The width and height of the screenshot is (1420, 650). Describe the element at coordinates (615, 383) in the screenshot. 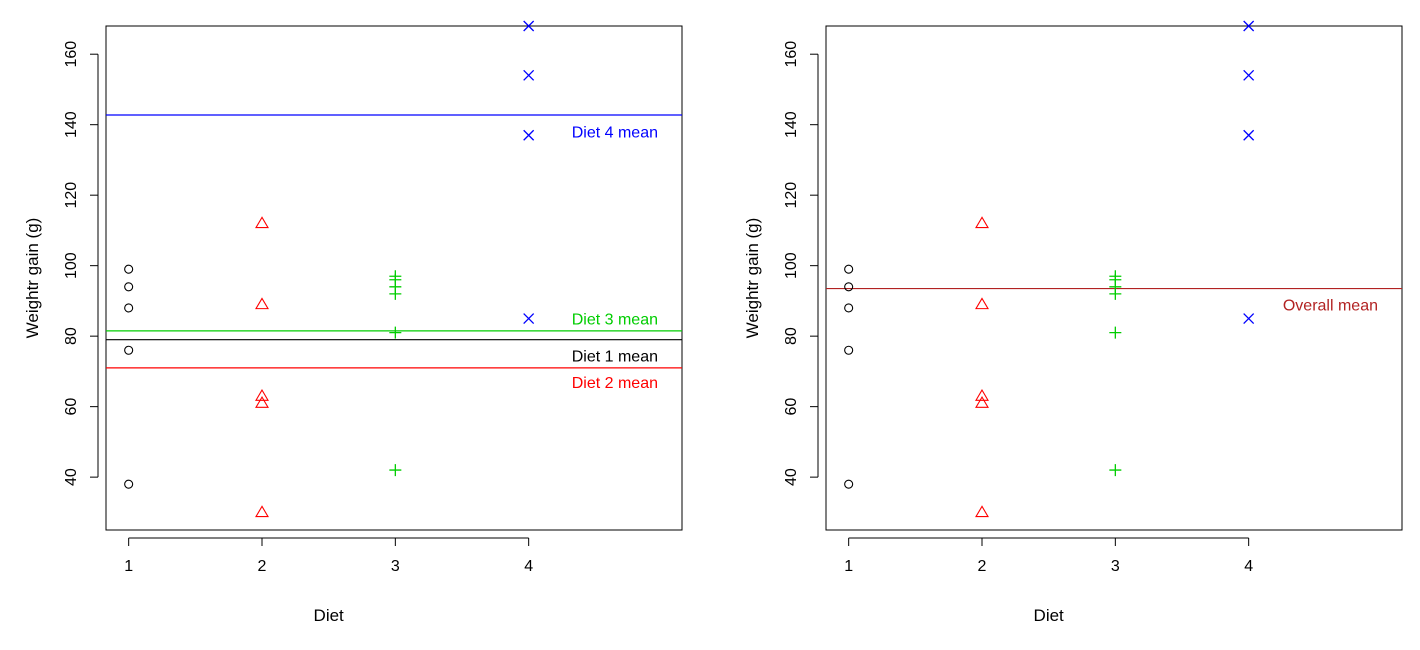

I see `mean-line-label: Diet 2 mean` at that location.